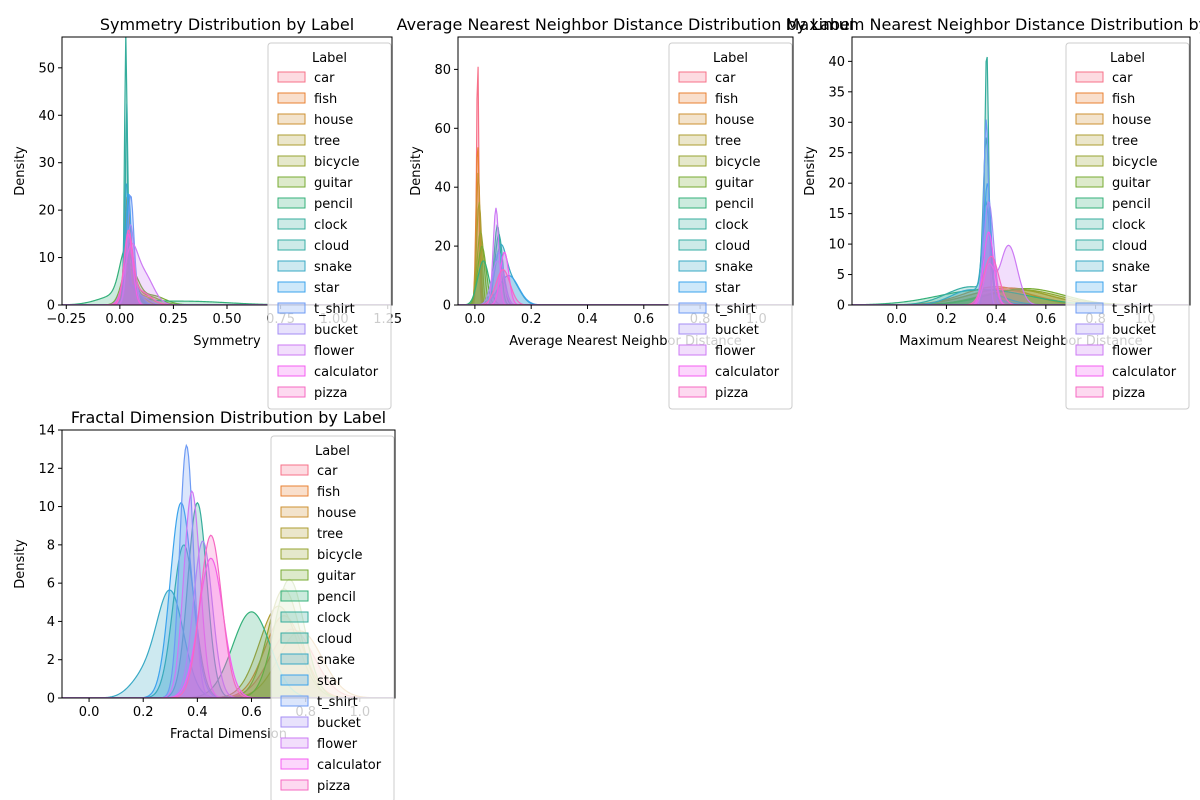 The image size is (1200, 800). Describe the element at coordinates (197, 712) in the screenshot. I see `x-tick-label: 0.4` at that location.